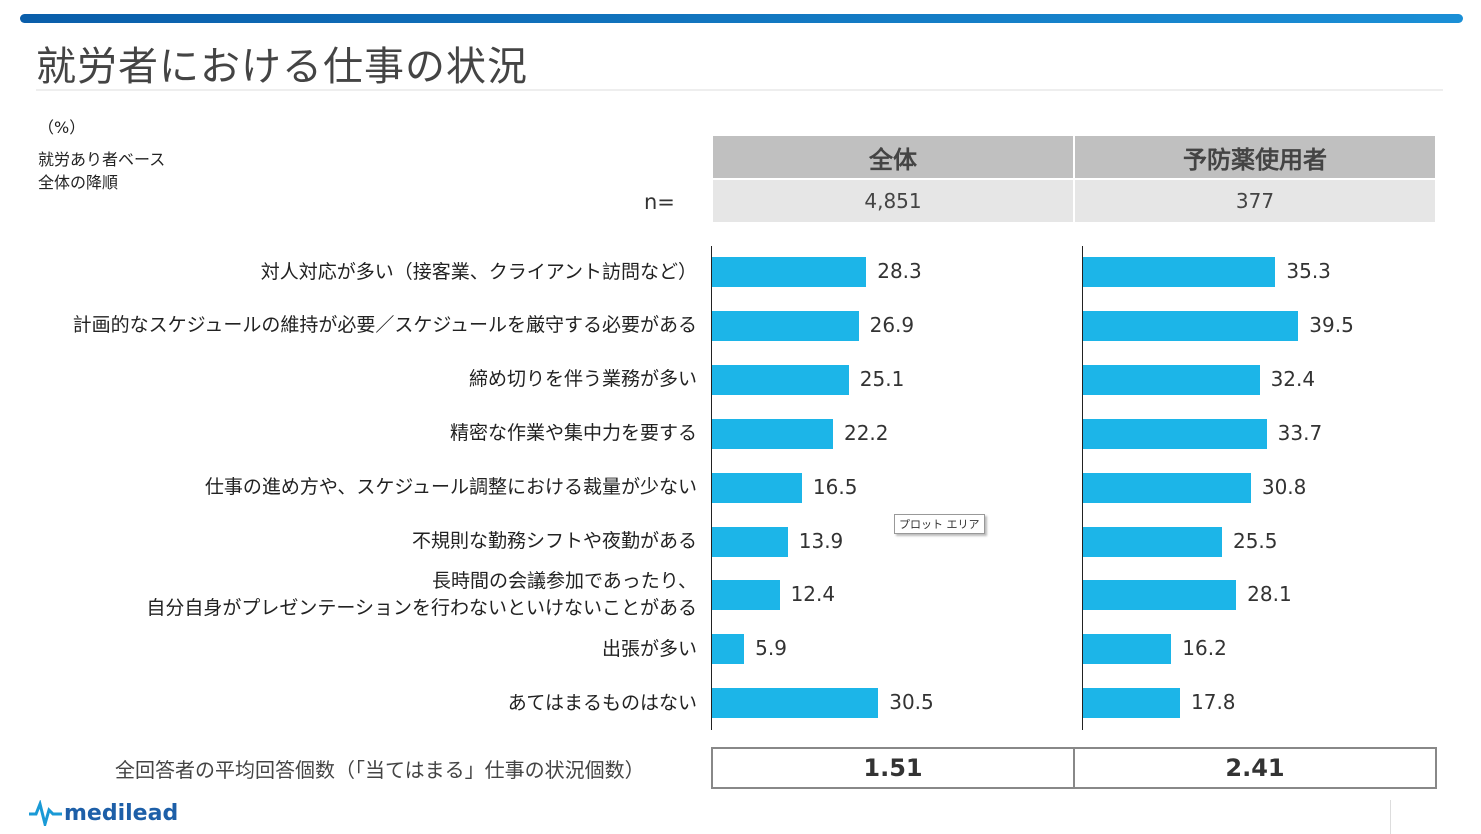 This screenshot has height=834, width=1481. I want to click on category-label: 不規則な勤務シフトや夜勤がある, so click(554, 541).